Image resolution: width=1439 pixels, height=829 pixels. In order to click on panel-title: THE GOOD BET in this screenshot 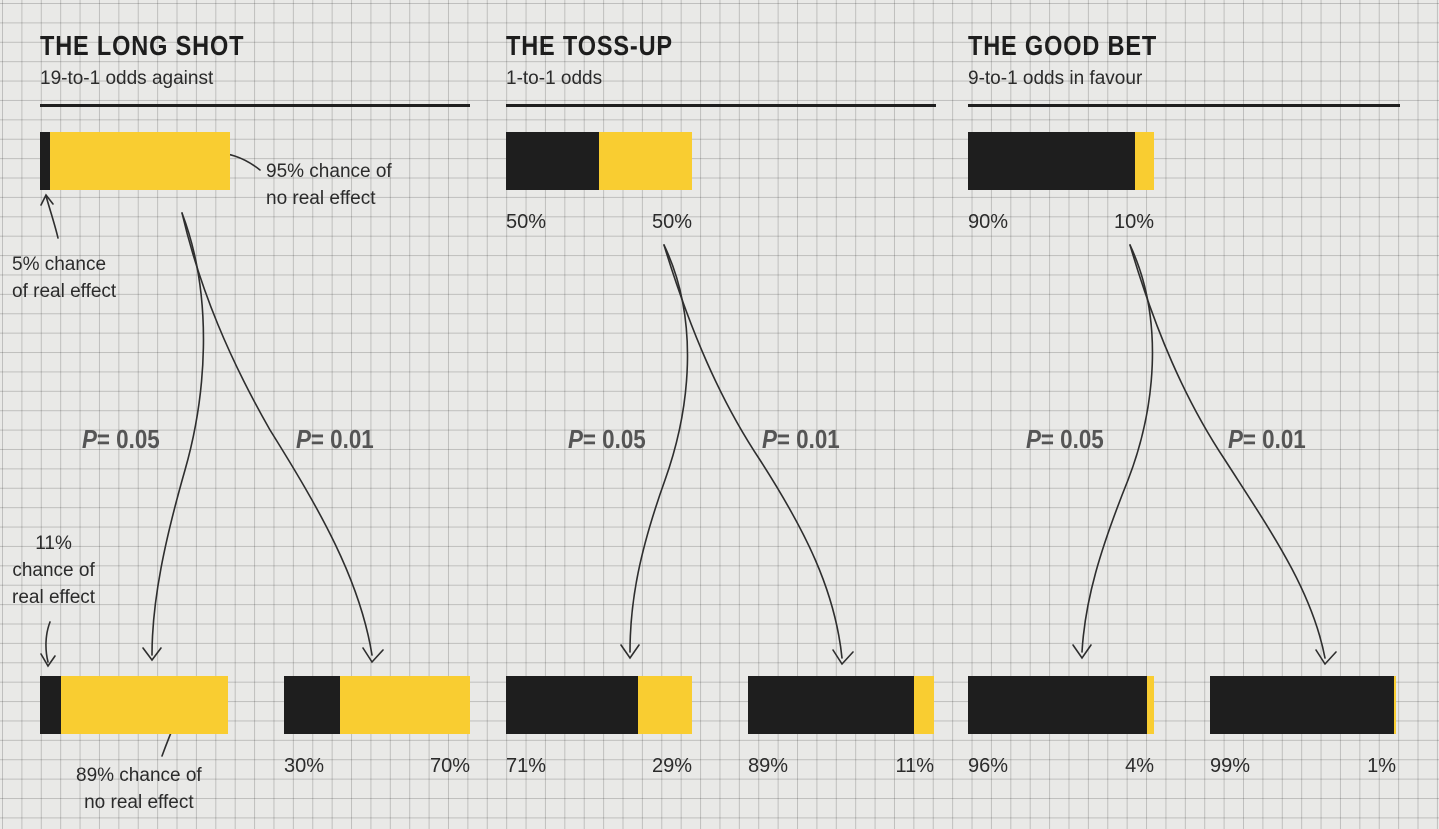, I will do `click(1063, 45)`.